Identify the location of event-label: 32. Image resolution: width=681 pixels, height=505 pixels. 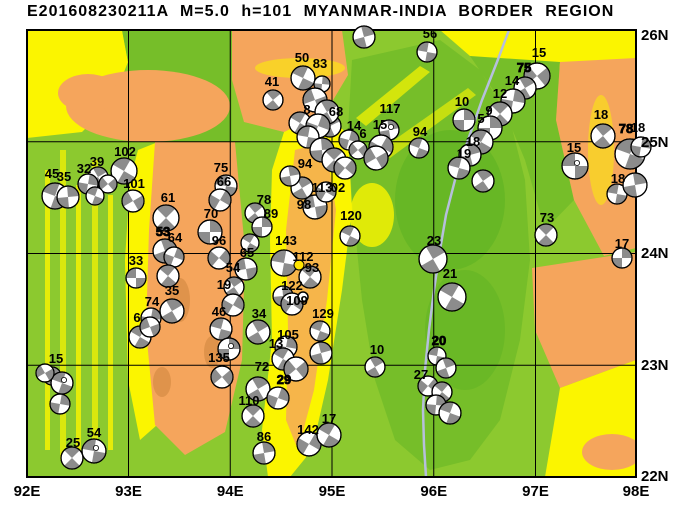
(84, 168).